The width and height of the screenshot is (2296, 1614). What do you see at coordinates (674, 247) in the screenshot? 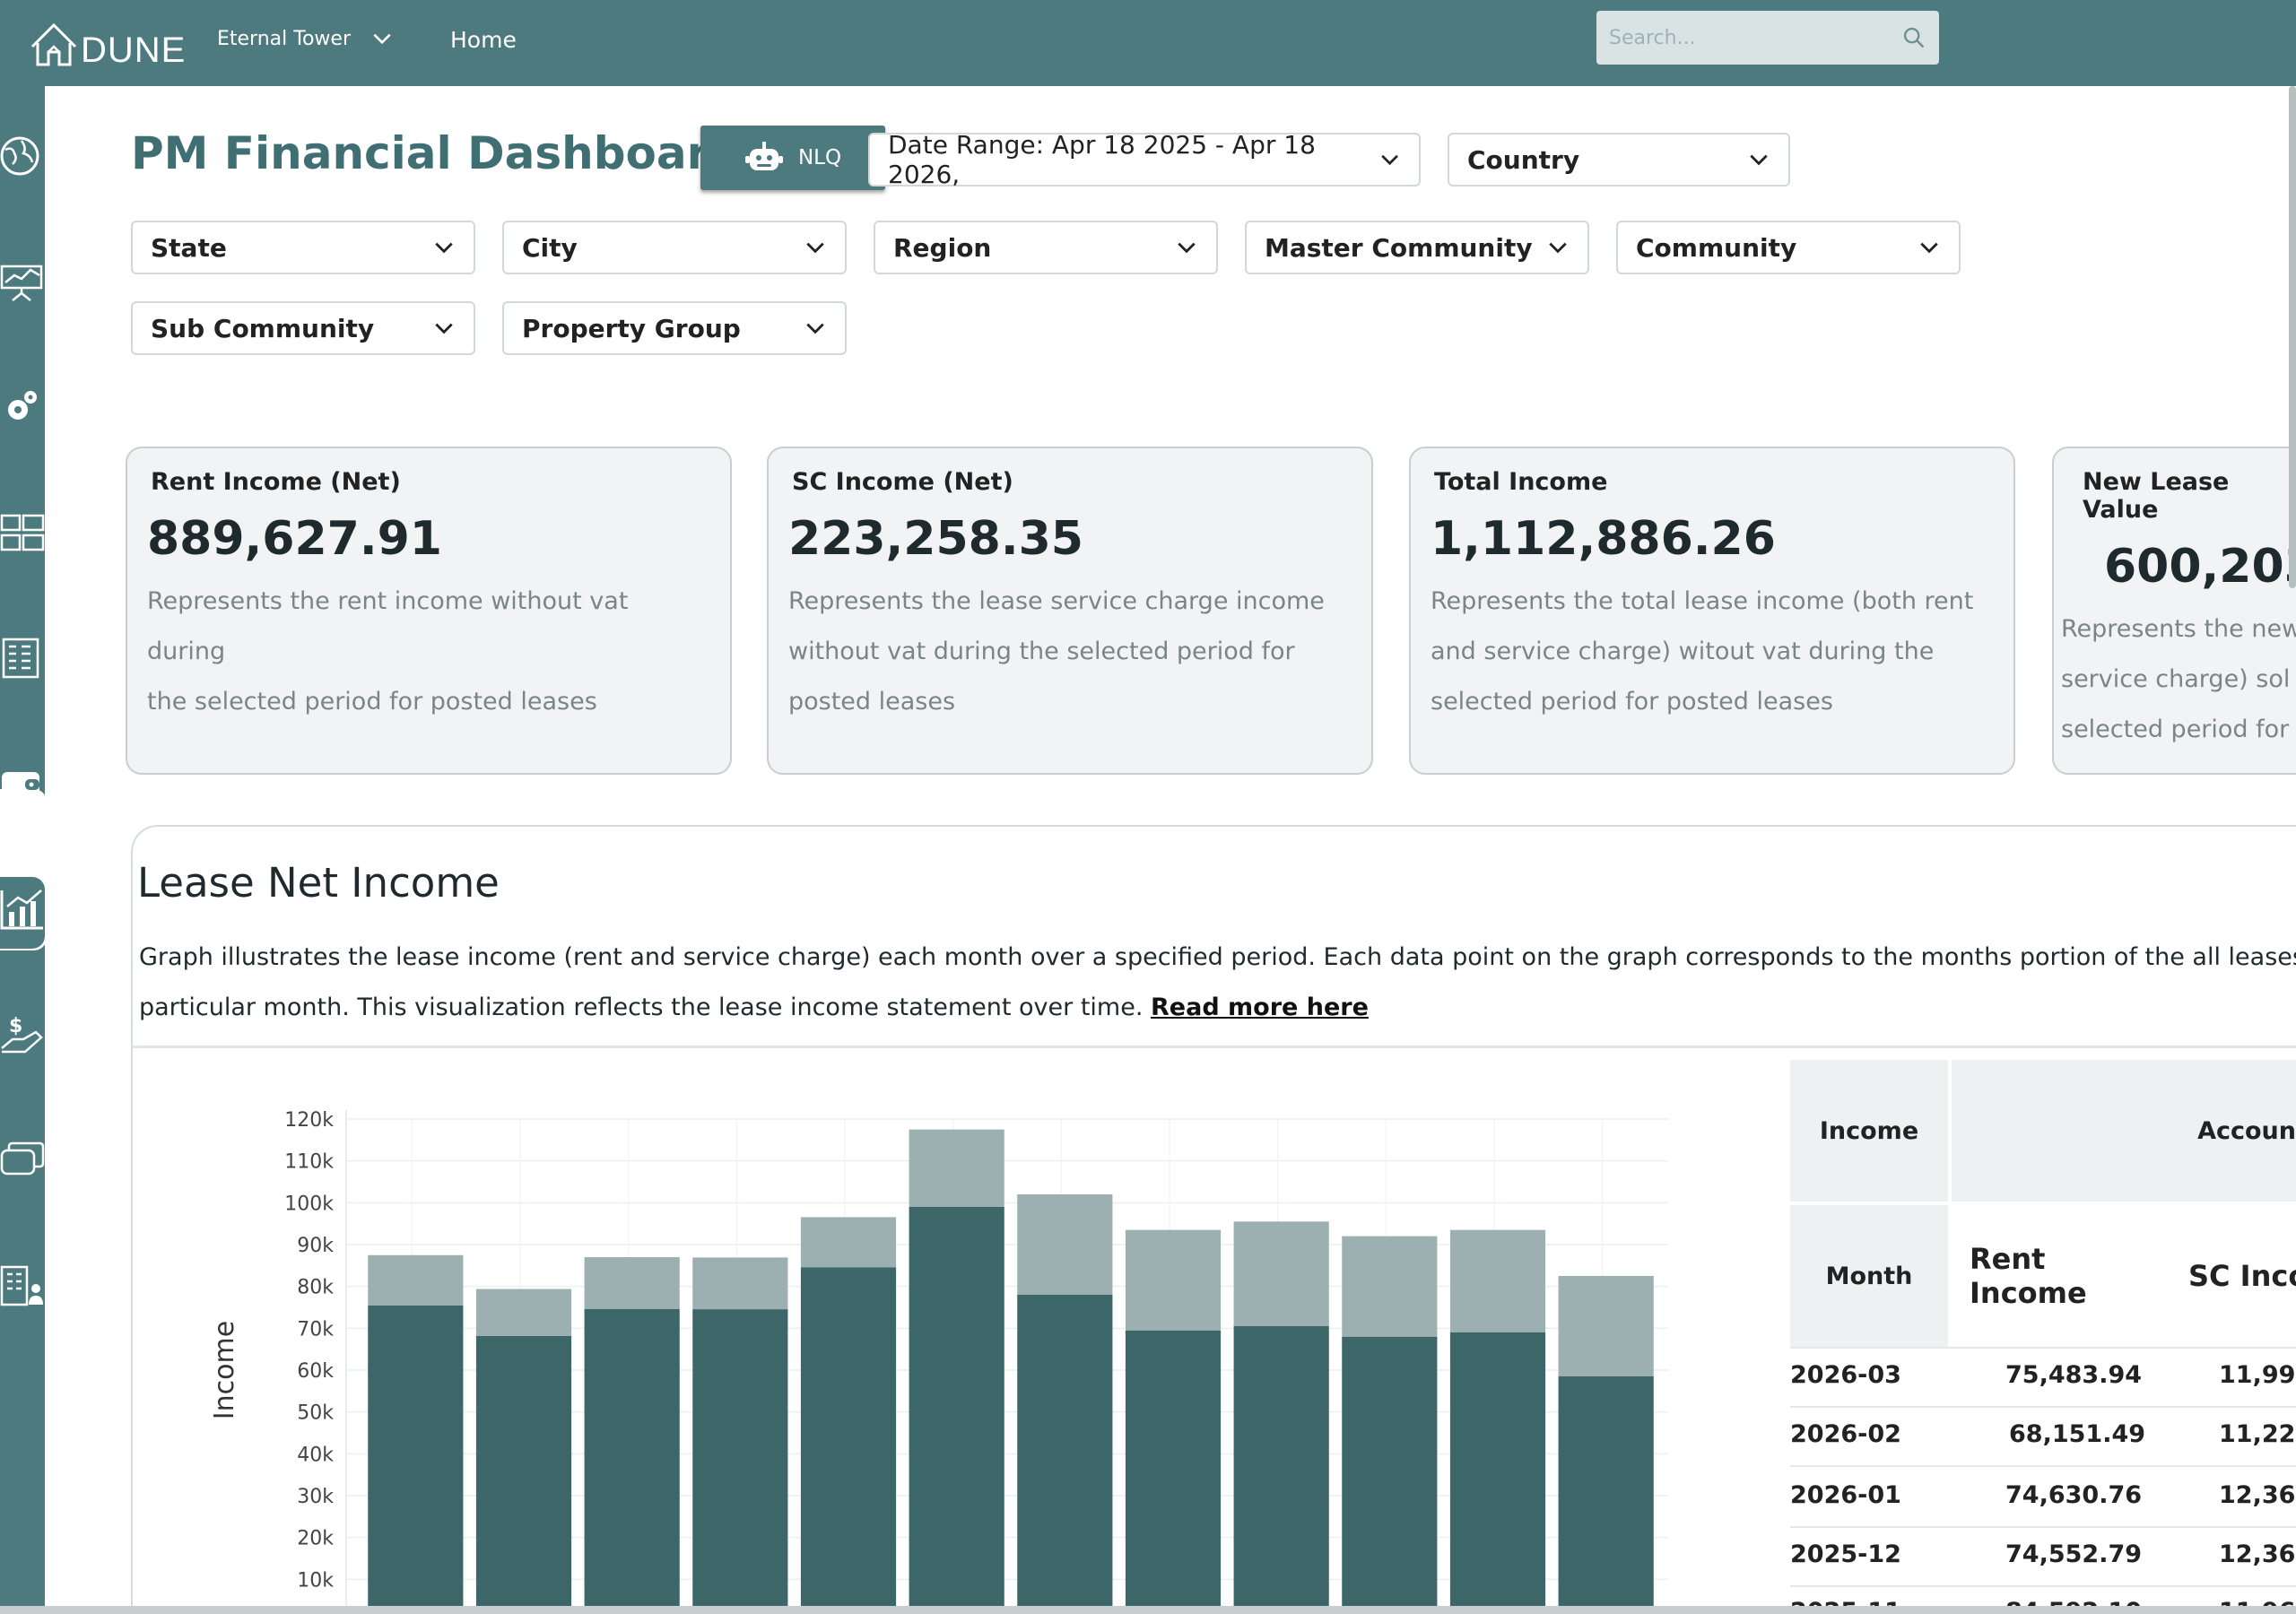
I see `city-filter: City` at bounding box center [674, 247].